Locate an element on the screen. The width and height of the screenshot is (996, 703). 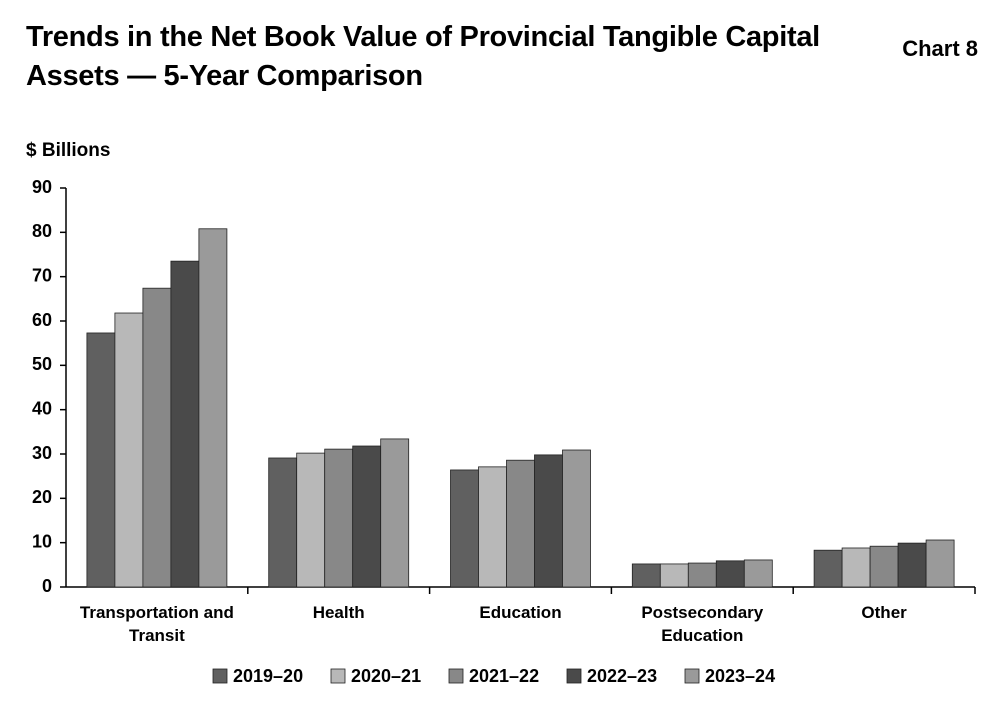
y-tick-label: 30 is located at coordinates (42, 453).